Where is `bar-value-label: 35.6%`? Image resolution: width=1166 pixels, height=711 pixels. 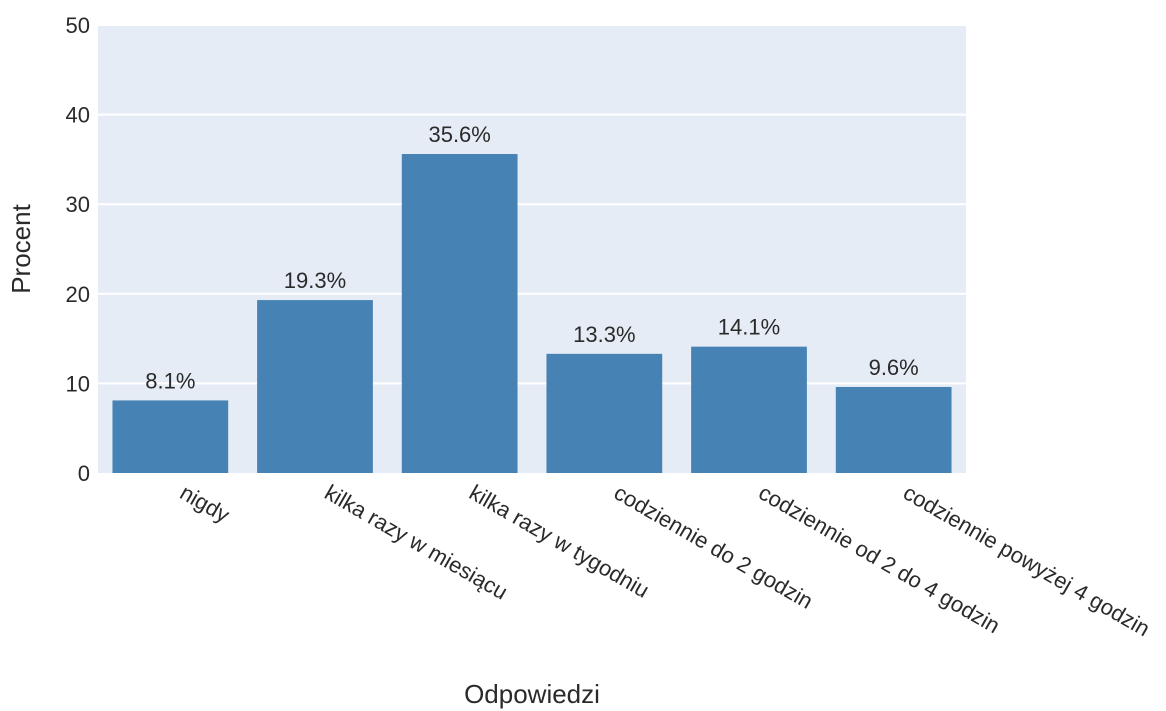 bar-value-label: 35.6% is located at coordinates (459, 134).